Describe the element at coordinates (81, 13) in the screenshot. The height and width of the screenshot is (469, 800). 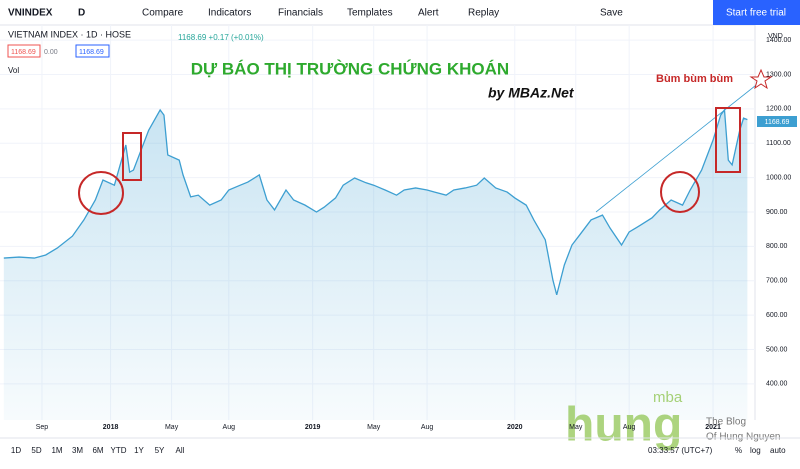
I see `interval: D` at that location.